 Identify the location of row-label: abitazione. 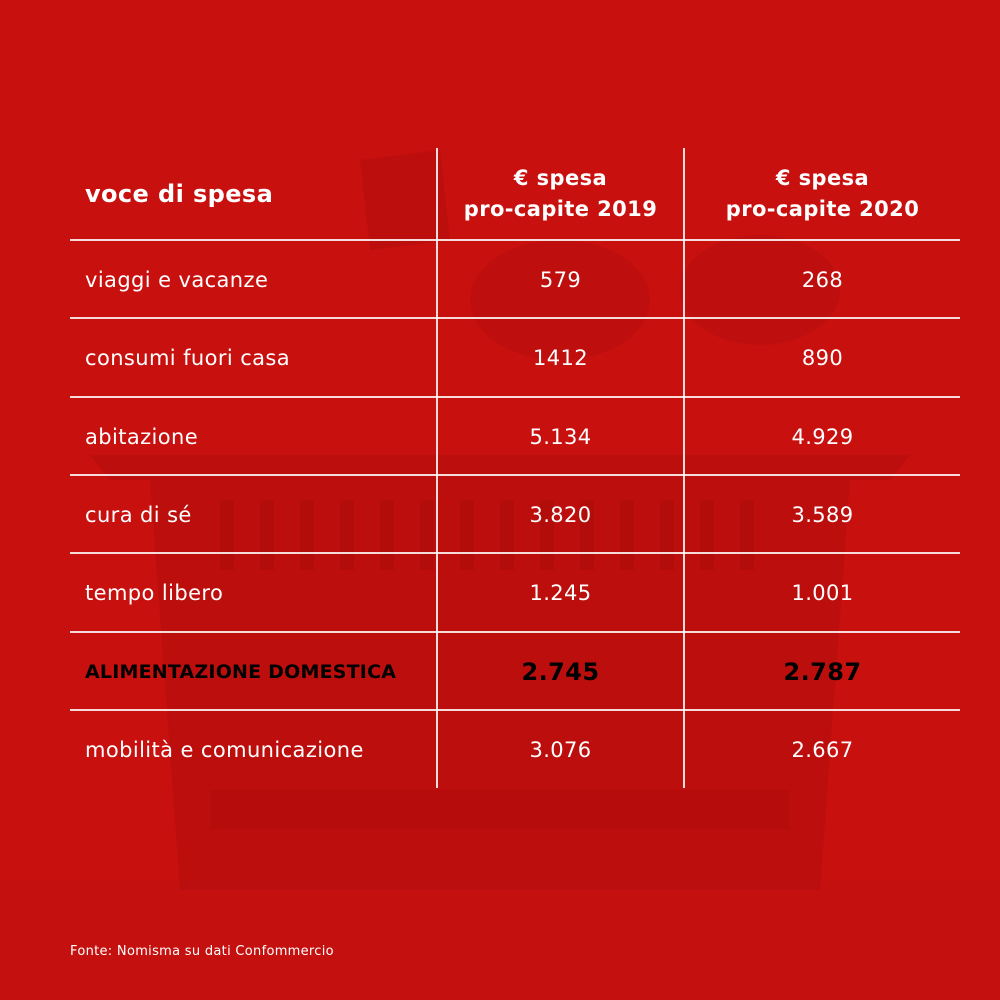
(142, 436).